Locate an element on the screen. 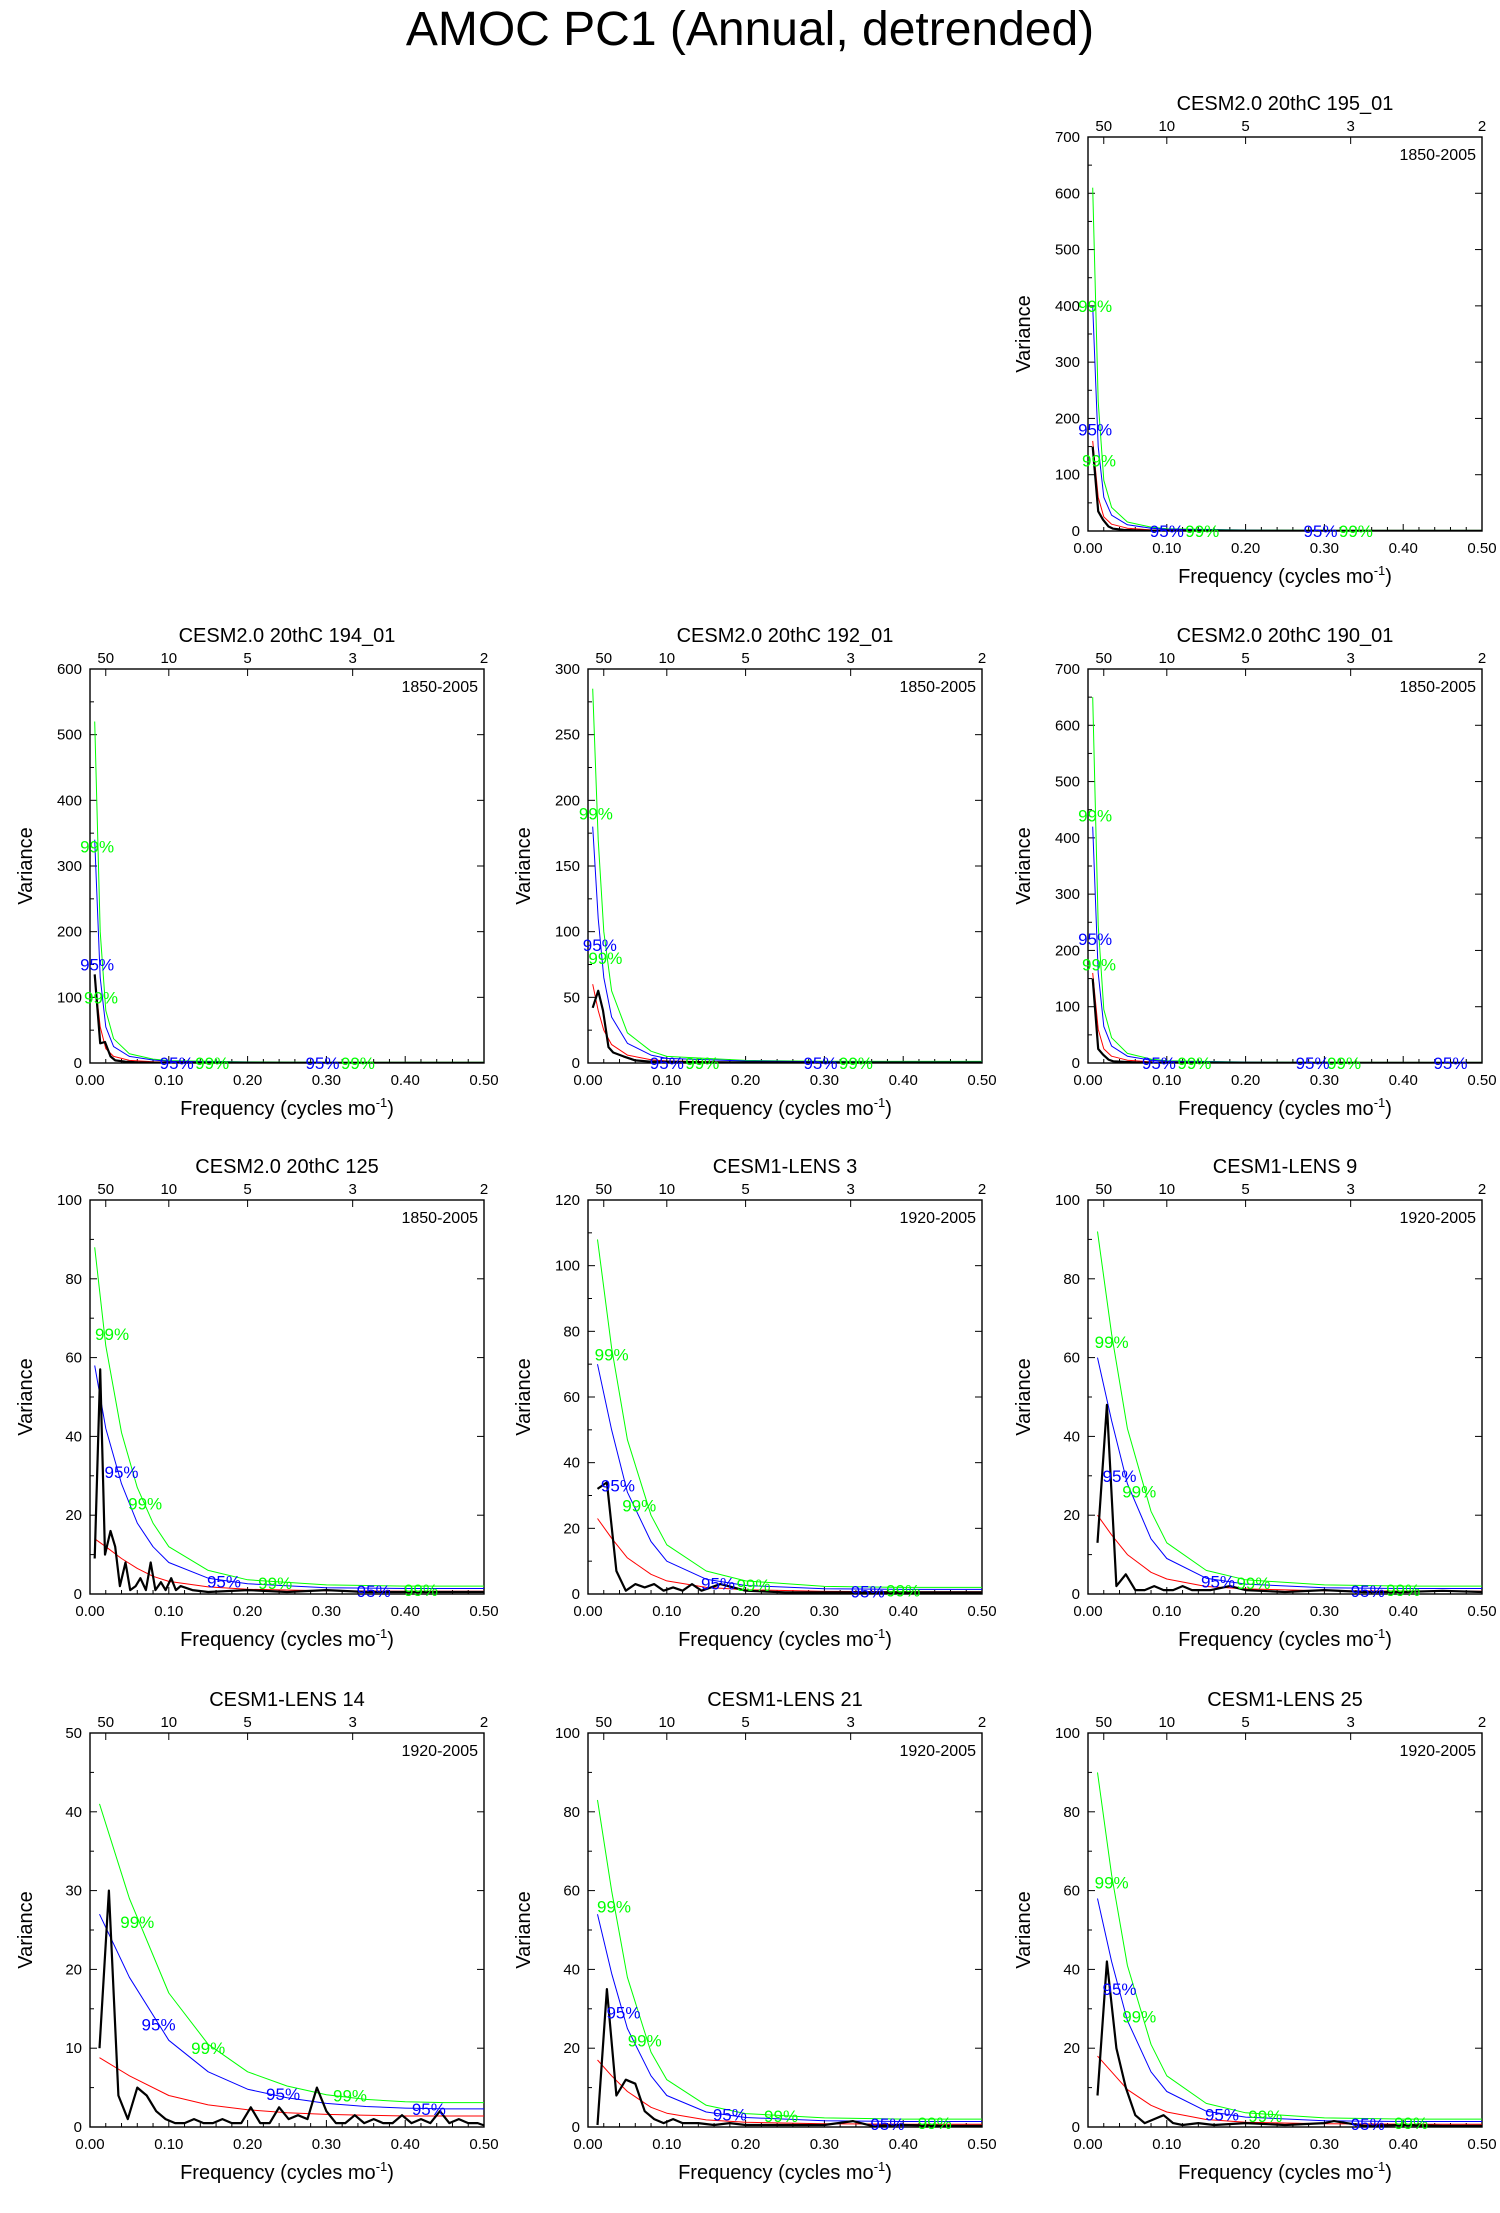 This screenshot has height=2213, width=1500. y-tick-label: 0 is located at coordinates (78, 2127).